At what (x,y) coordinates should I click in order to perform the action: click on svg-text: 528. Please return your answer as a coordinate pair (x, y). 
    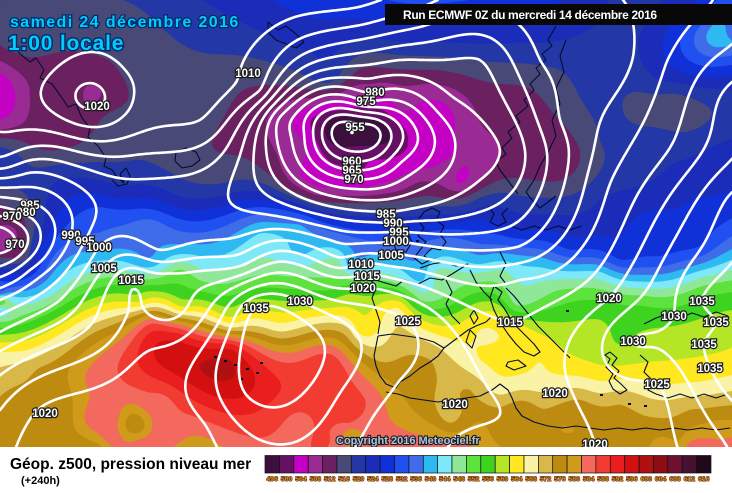
    Looking at the image, I should click on (388, 479).